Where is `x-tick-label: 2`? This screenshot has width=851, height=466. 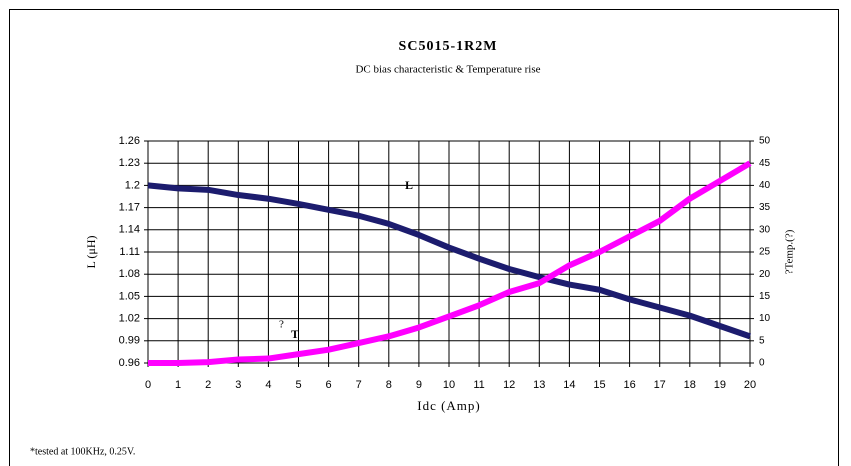 x-tick-label: 2 is located at coordinates (208, 385).